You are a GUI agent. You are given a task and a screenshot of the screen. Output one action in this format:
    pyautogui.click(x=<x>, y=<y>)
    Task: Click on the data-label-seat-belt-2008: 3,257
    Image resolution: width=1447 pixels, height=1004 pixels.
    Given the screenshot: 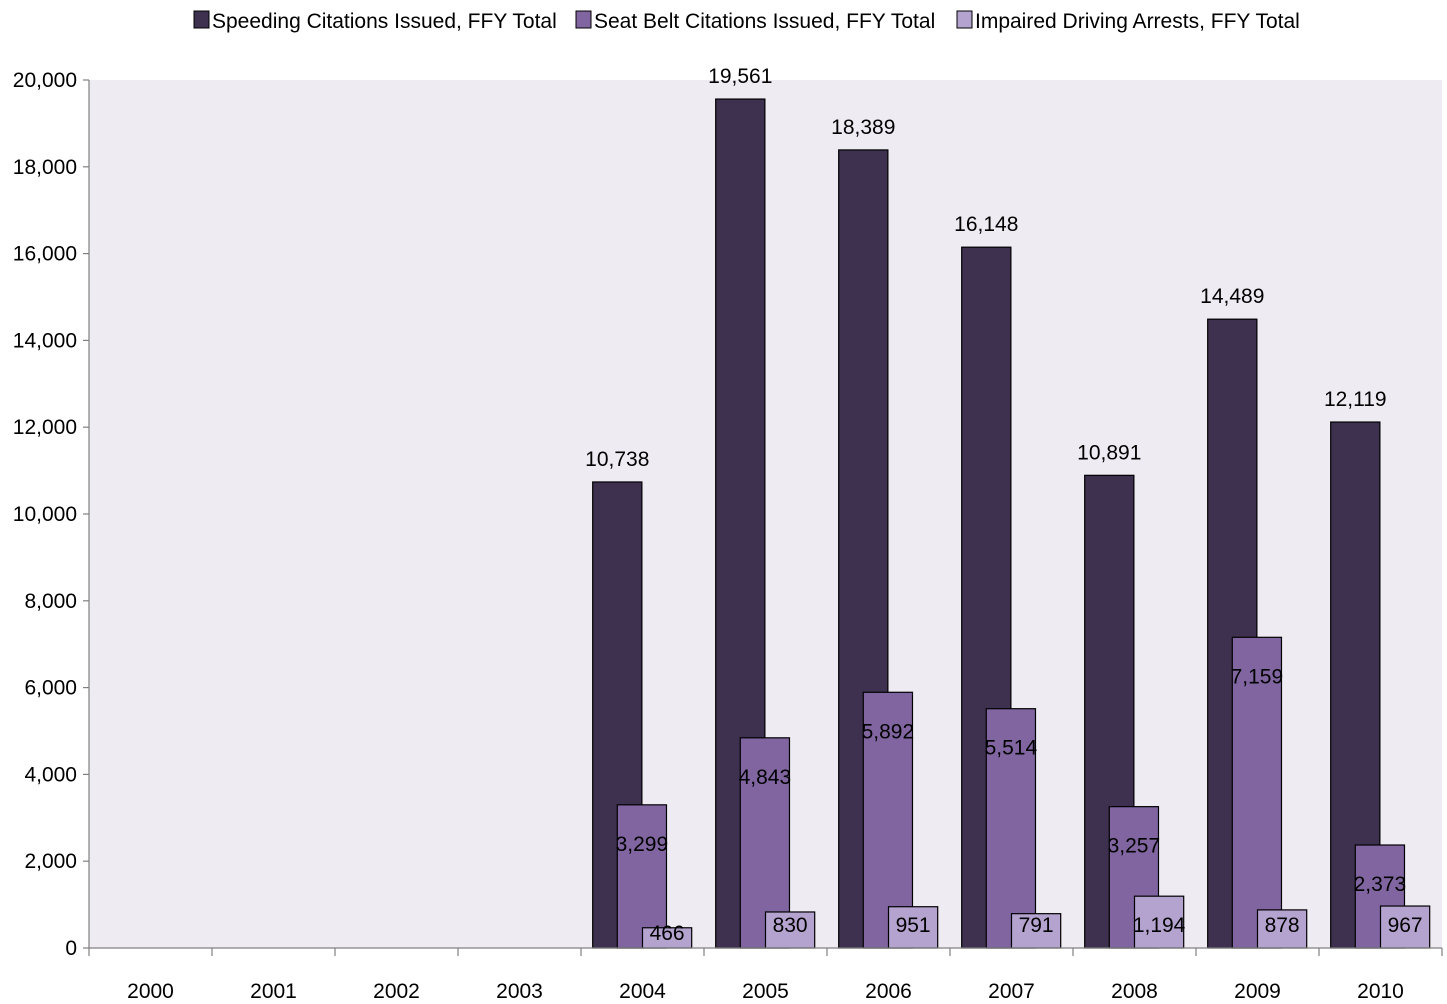 What is the action you would take?
    pyautogui.click(x=1134, y=846)
    